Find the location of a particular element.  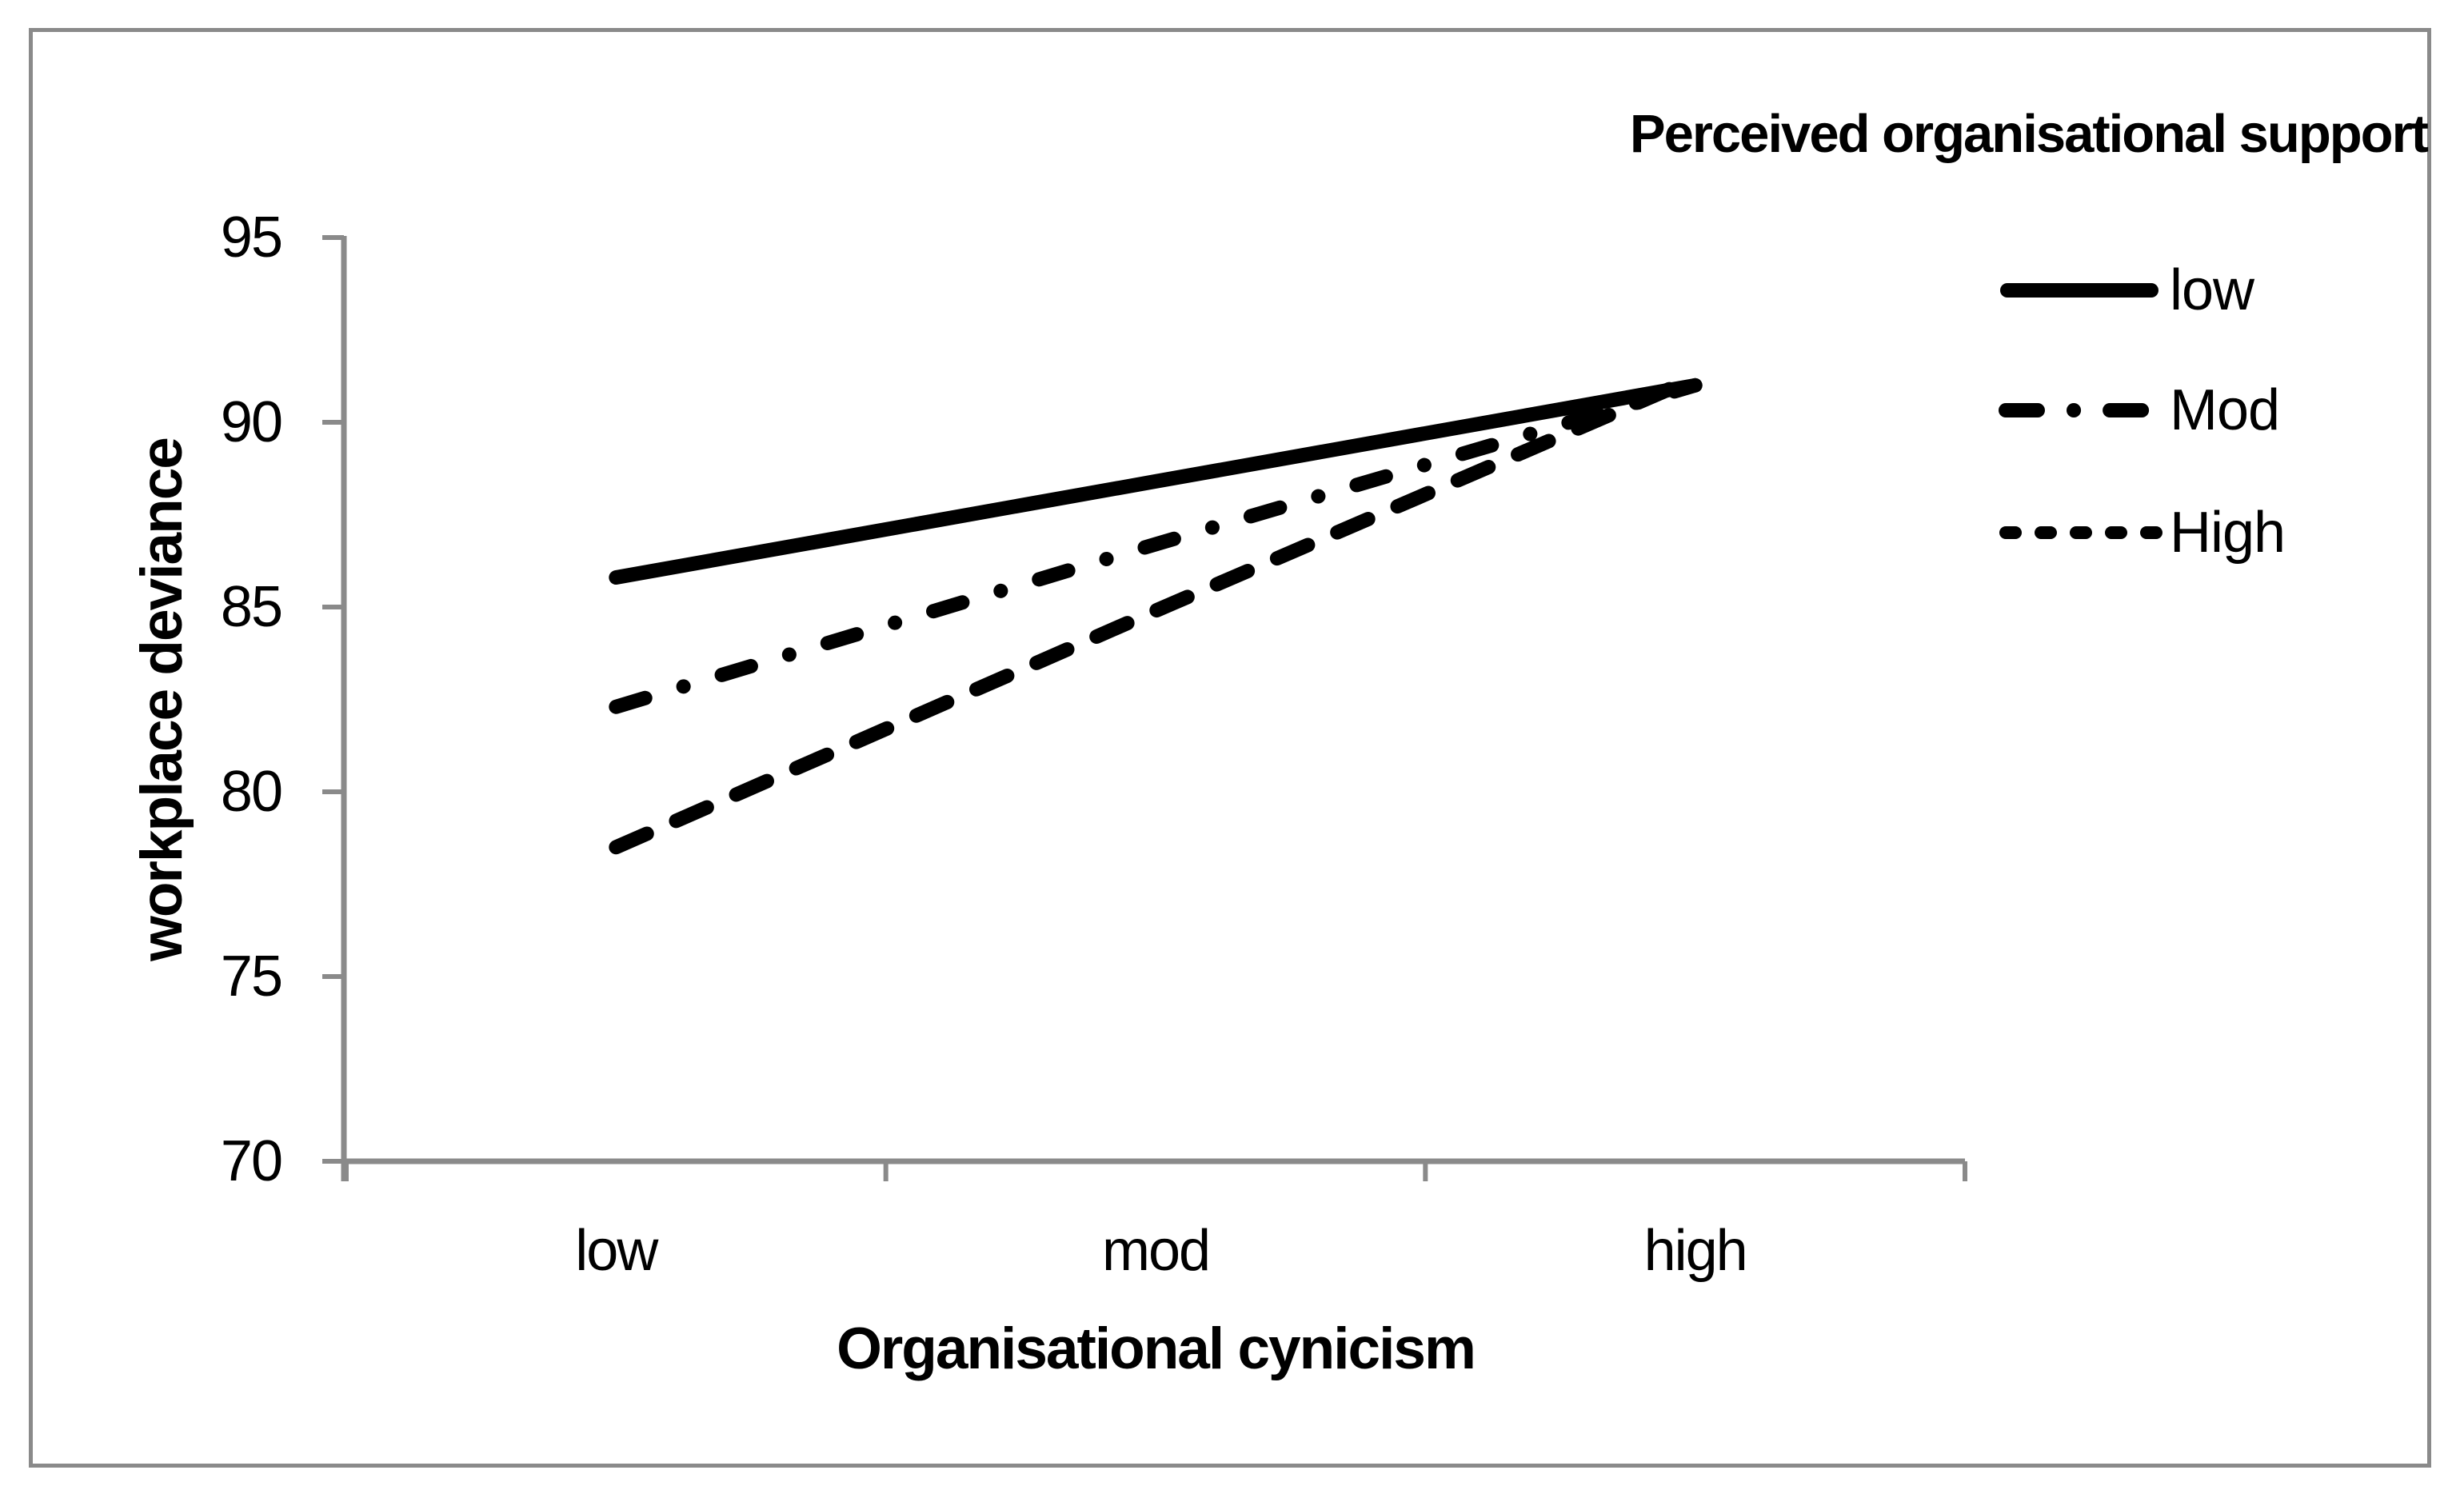

y-tick-label: 80 is located at coordinates (251, 792).